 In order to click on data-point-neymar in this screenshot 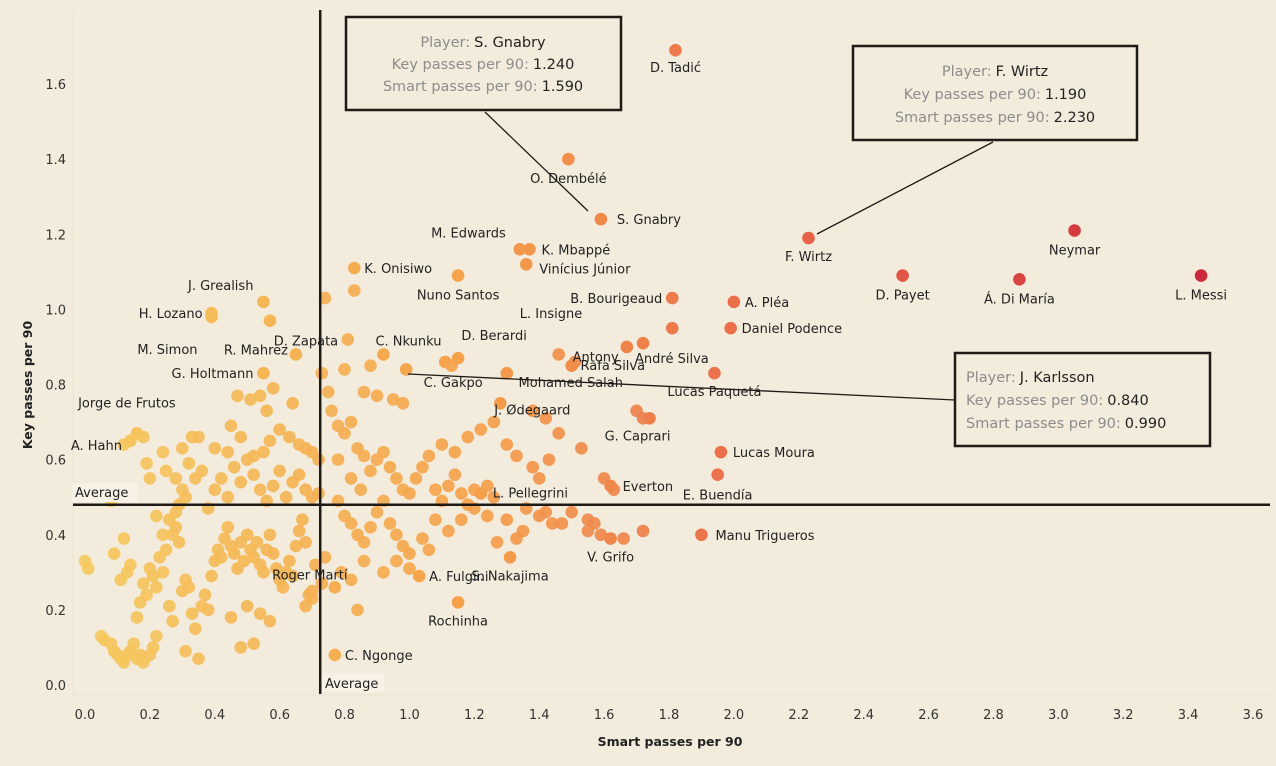, I will do `click(1074, 230)`.